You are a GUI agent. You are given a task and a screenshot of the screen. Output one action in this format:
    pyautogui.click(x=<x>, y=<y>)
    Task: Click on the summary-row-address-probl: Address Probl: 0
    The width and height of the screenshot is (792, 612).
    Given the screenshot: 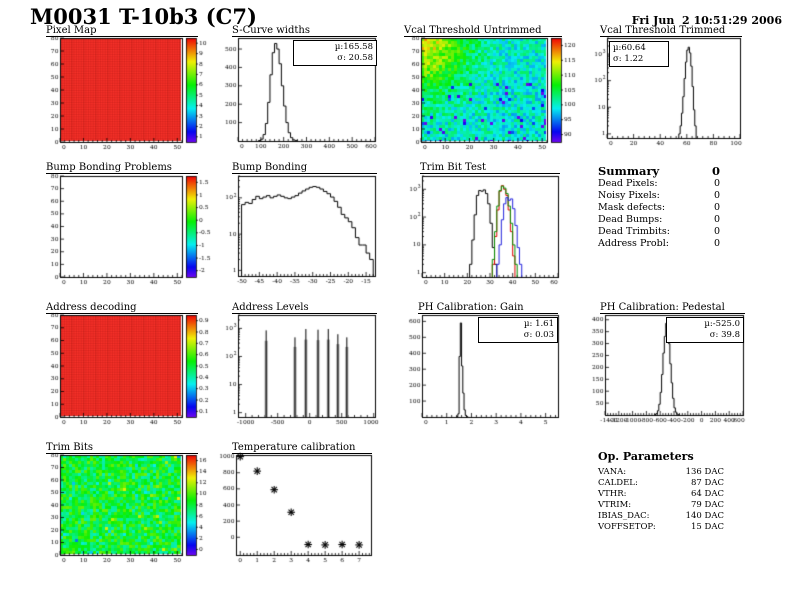 What is the action you would take?
    pyautogui.click(x=659, y=243)
    